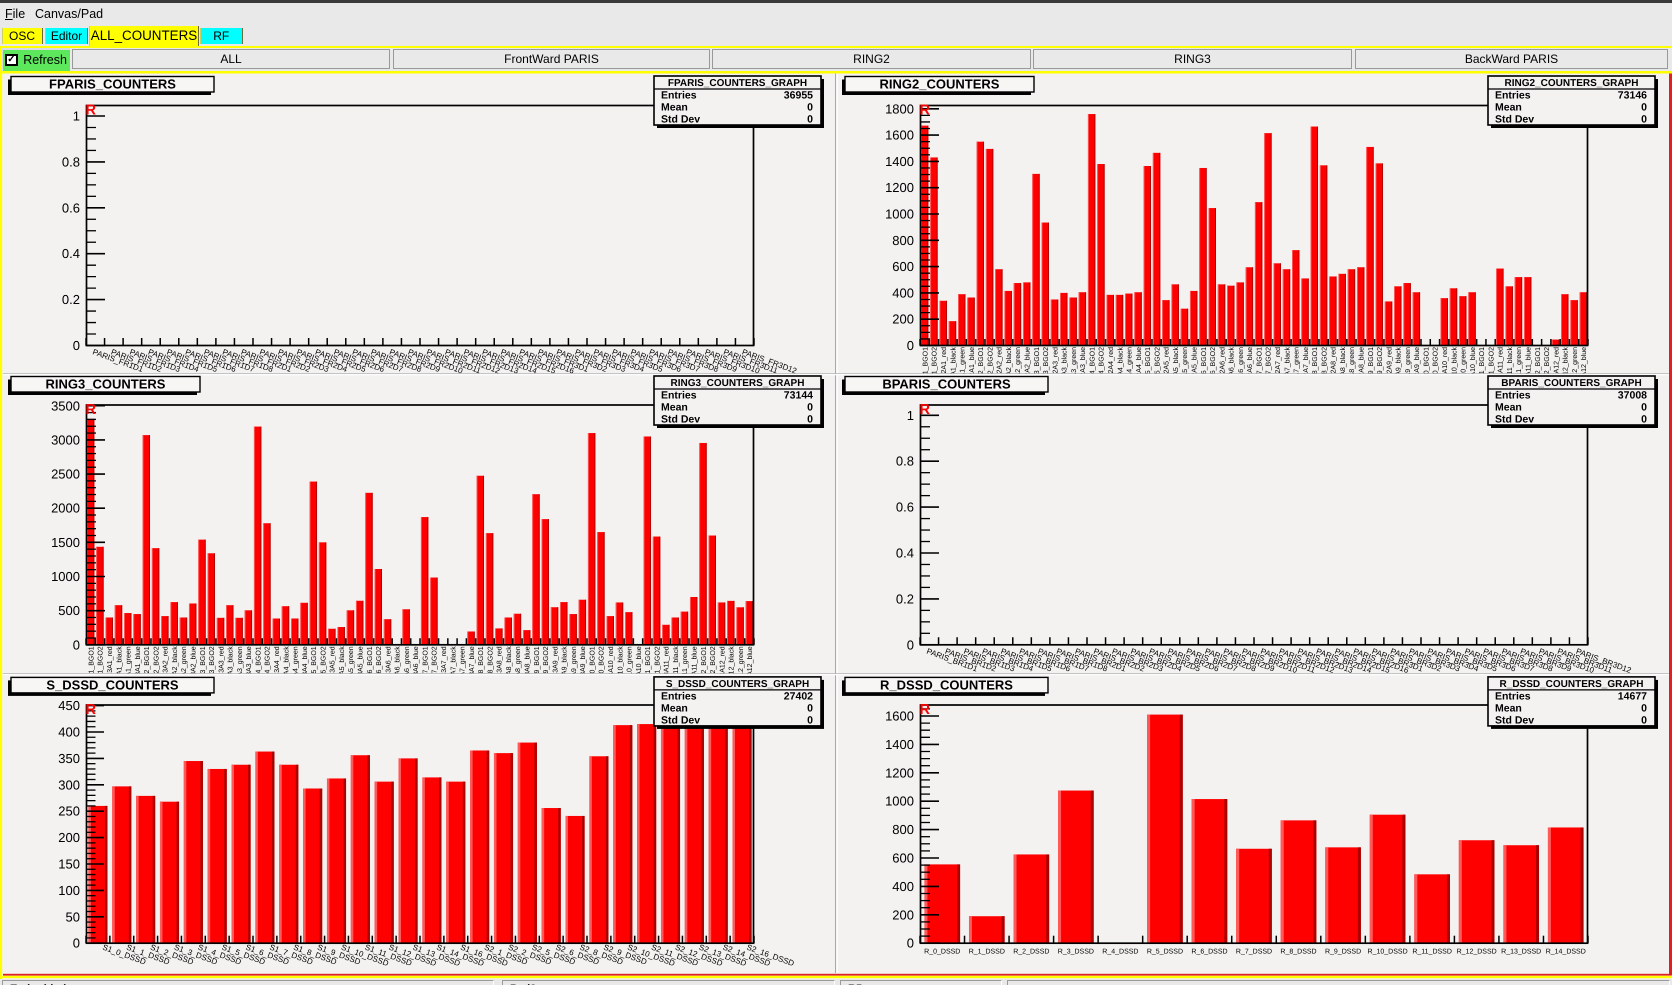 The image size is (1672, 985). I want to click on svg-text: 1600, so click(899, 135).